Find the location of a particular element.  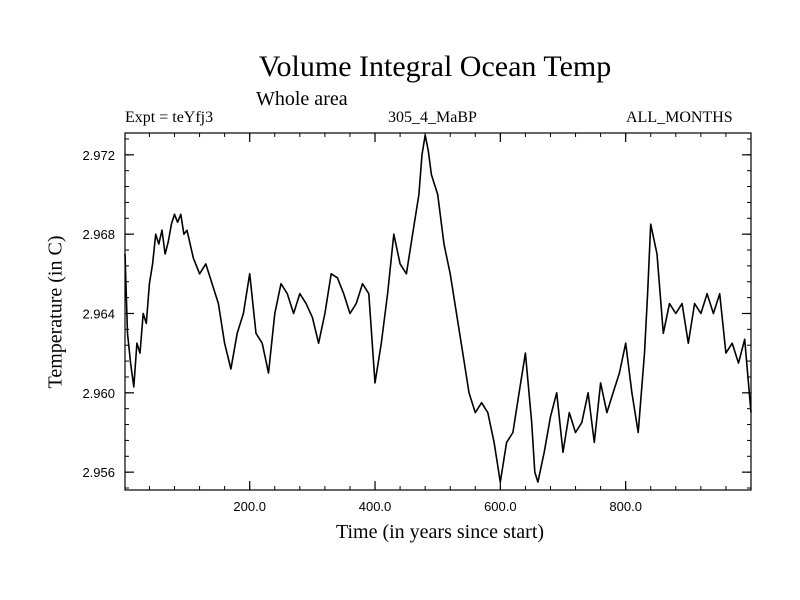

chart-title: Volume Integral Ocean Temp is located at coordinates (435, 66).